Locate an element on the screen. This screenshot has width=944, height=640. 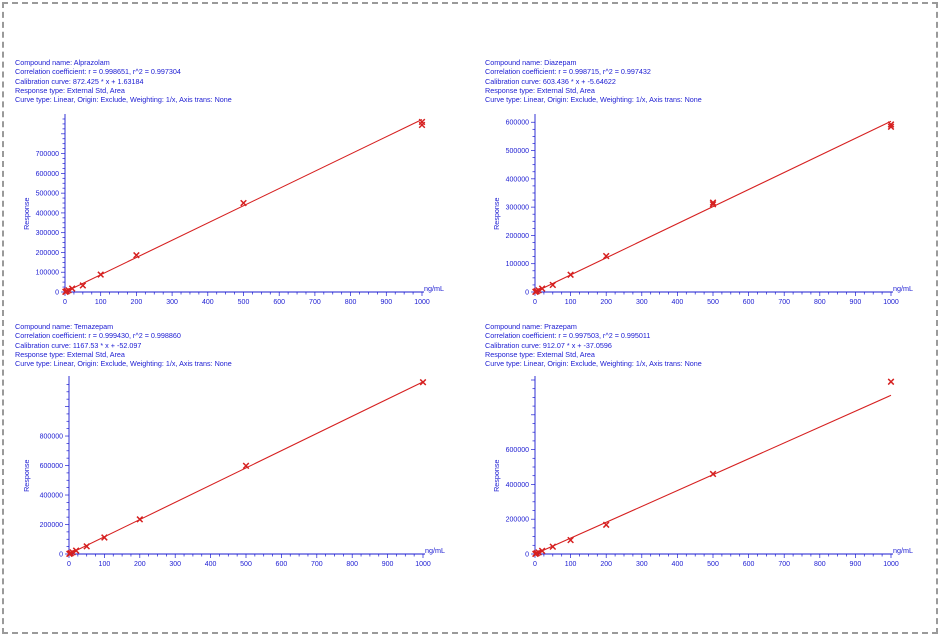
calibration-curve-line: Calibration curve: 872.425 * x + 1.63184 is located at coordinates (79, 81).